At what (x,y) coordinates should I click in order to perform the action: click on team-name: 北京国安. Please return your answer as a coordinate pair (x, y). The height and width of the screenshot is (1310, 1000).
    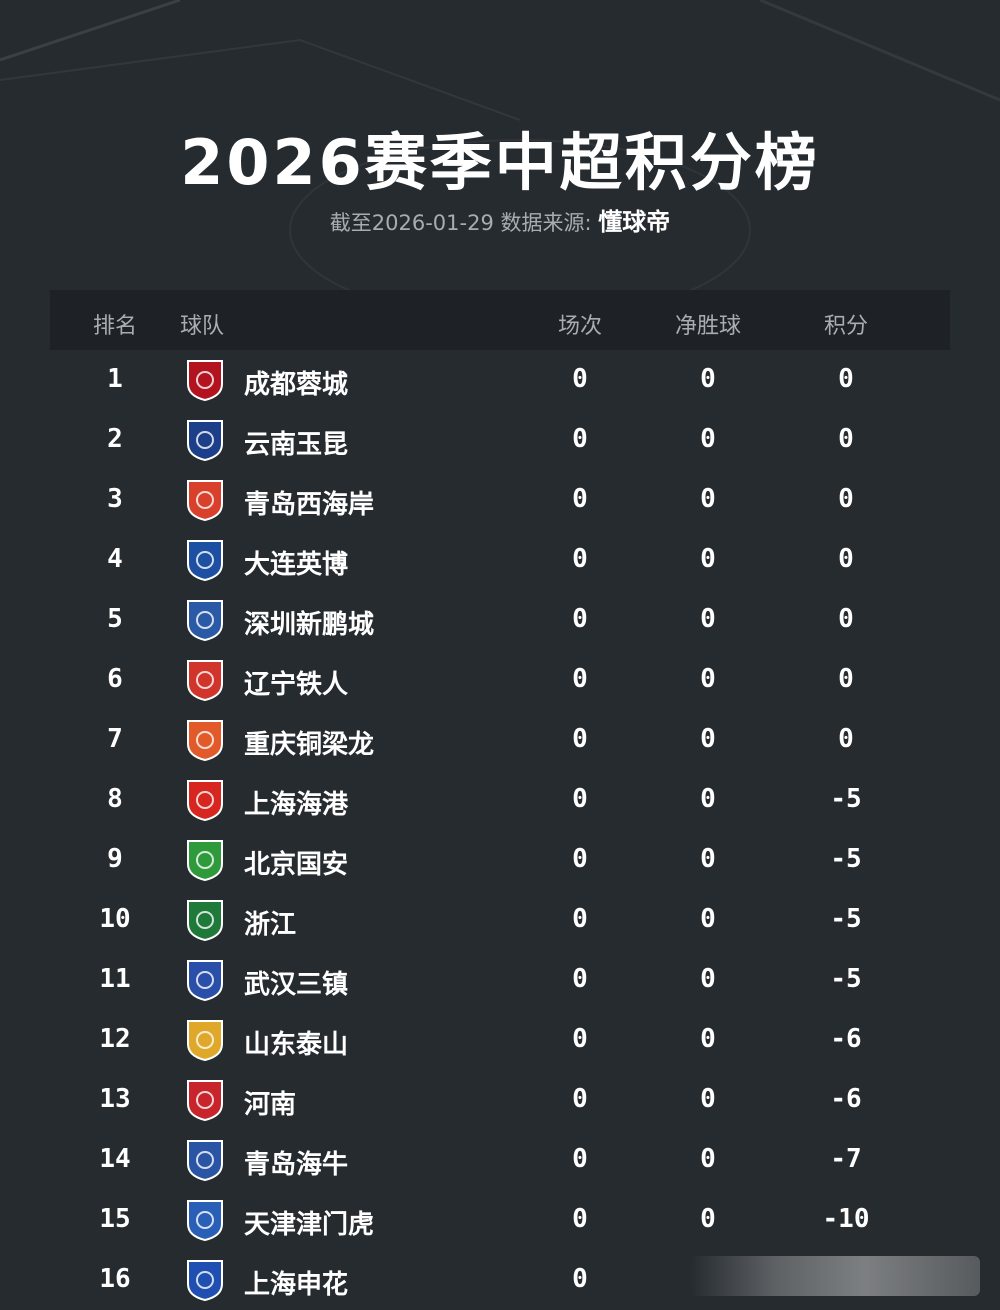
    Looking at the image, I should click on (296, 865).